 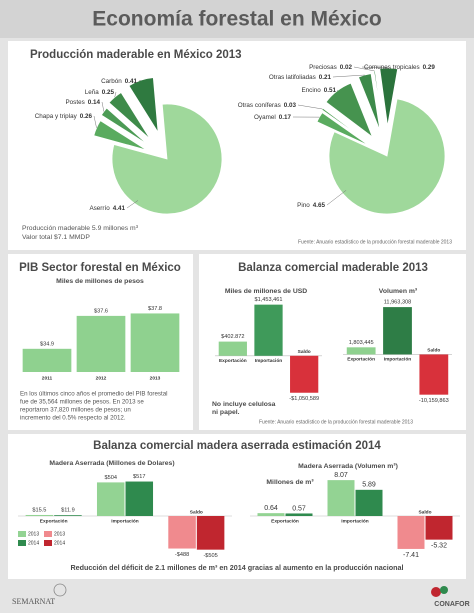 I want to click on logo-text: CONAFOR, so click(x=451, y=604).